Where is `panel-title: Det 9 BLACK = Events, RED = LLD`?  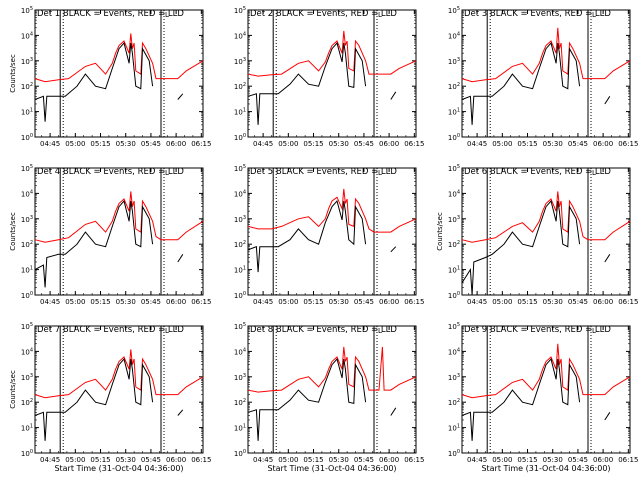 panel-title: Det 9 BLACK = Events, RED = LLD is located at coordinates (537, 330).